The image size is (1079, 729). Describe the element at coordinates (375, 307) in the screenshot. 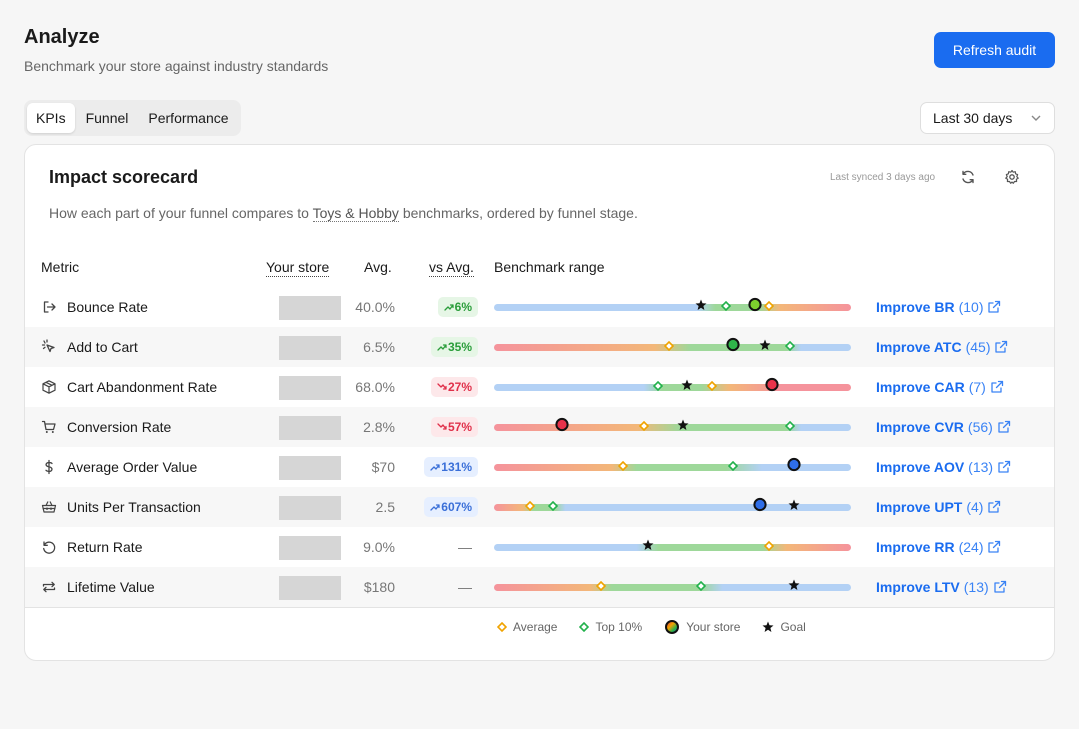

I see `average-value: 40.0%` at that location.